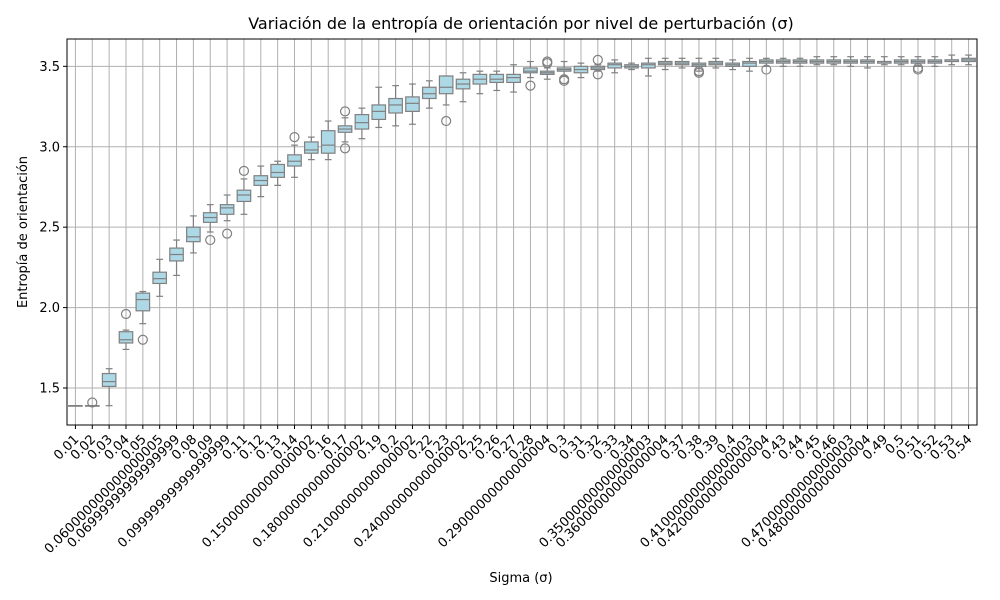 This screenshot has height=600, width=1000. Describe the element at coordinates (49, 67) in the screenshot. I see `y-tick-label: 3.5` at that location.